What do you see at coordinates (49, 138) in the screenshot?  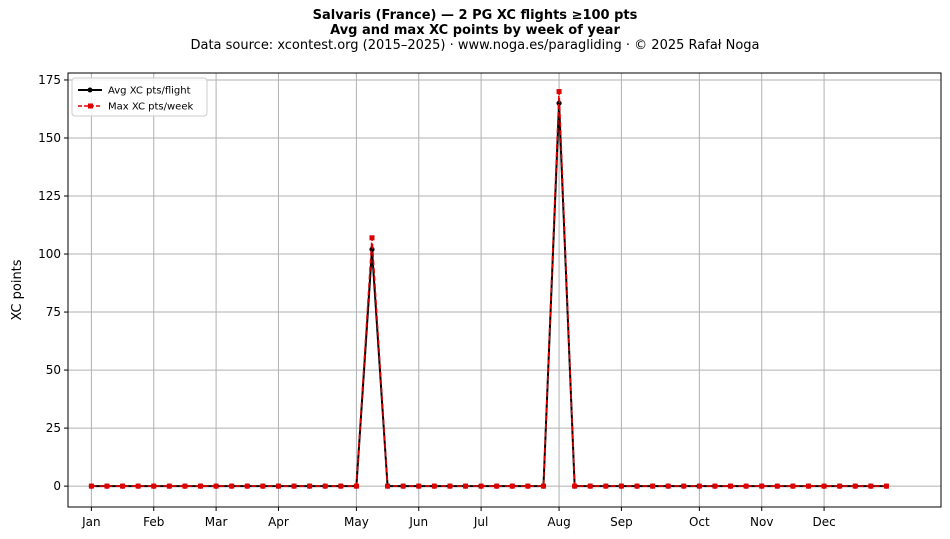 I see `y-tick-label: 150` at bounding box center [49, 138].